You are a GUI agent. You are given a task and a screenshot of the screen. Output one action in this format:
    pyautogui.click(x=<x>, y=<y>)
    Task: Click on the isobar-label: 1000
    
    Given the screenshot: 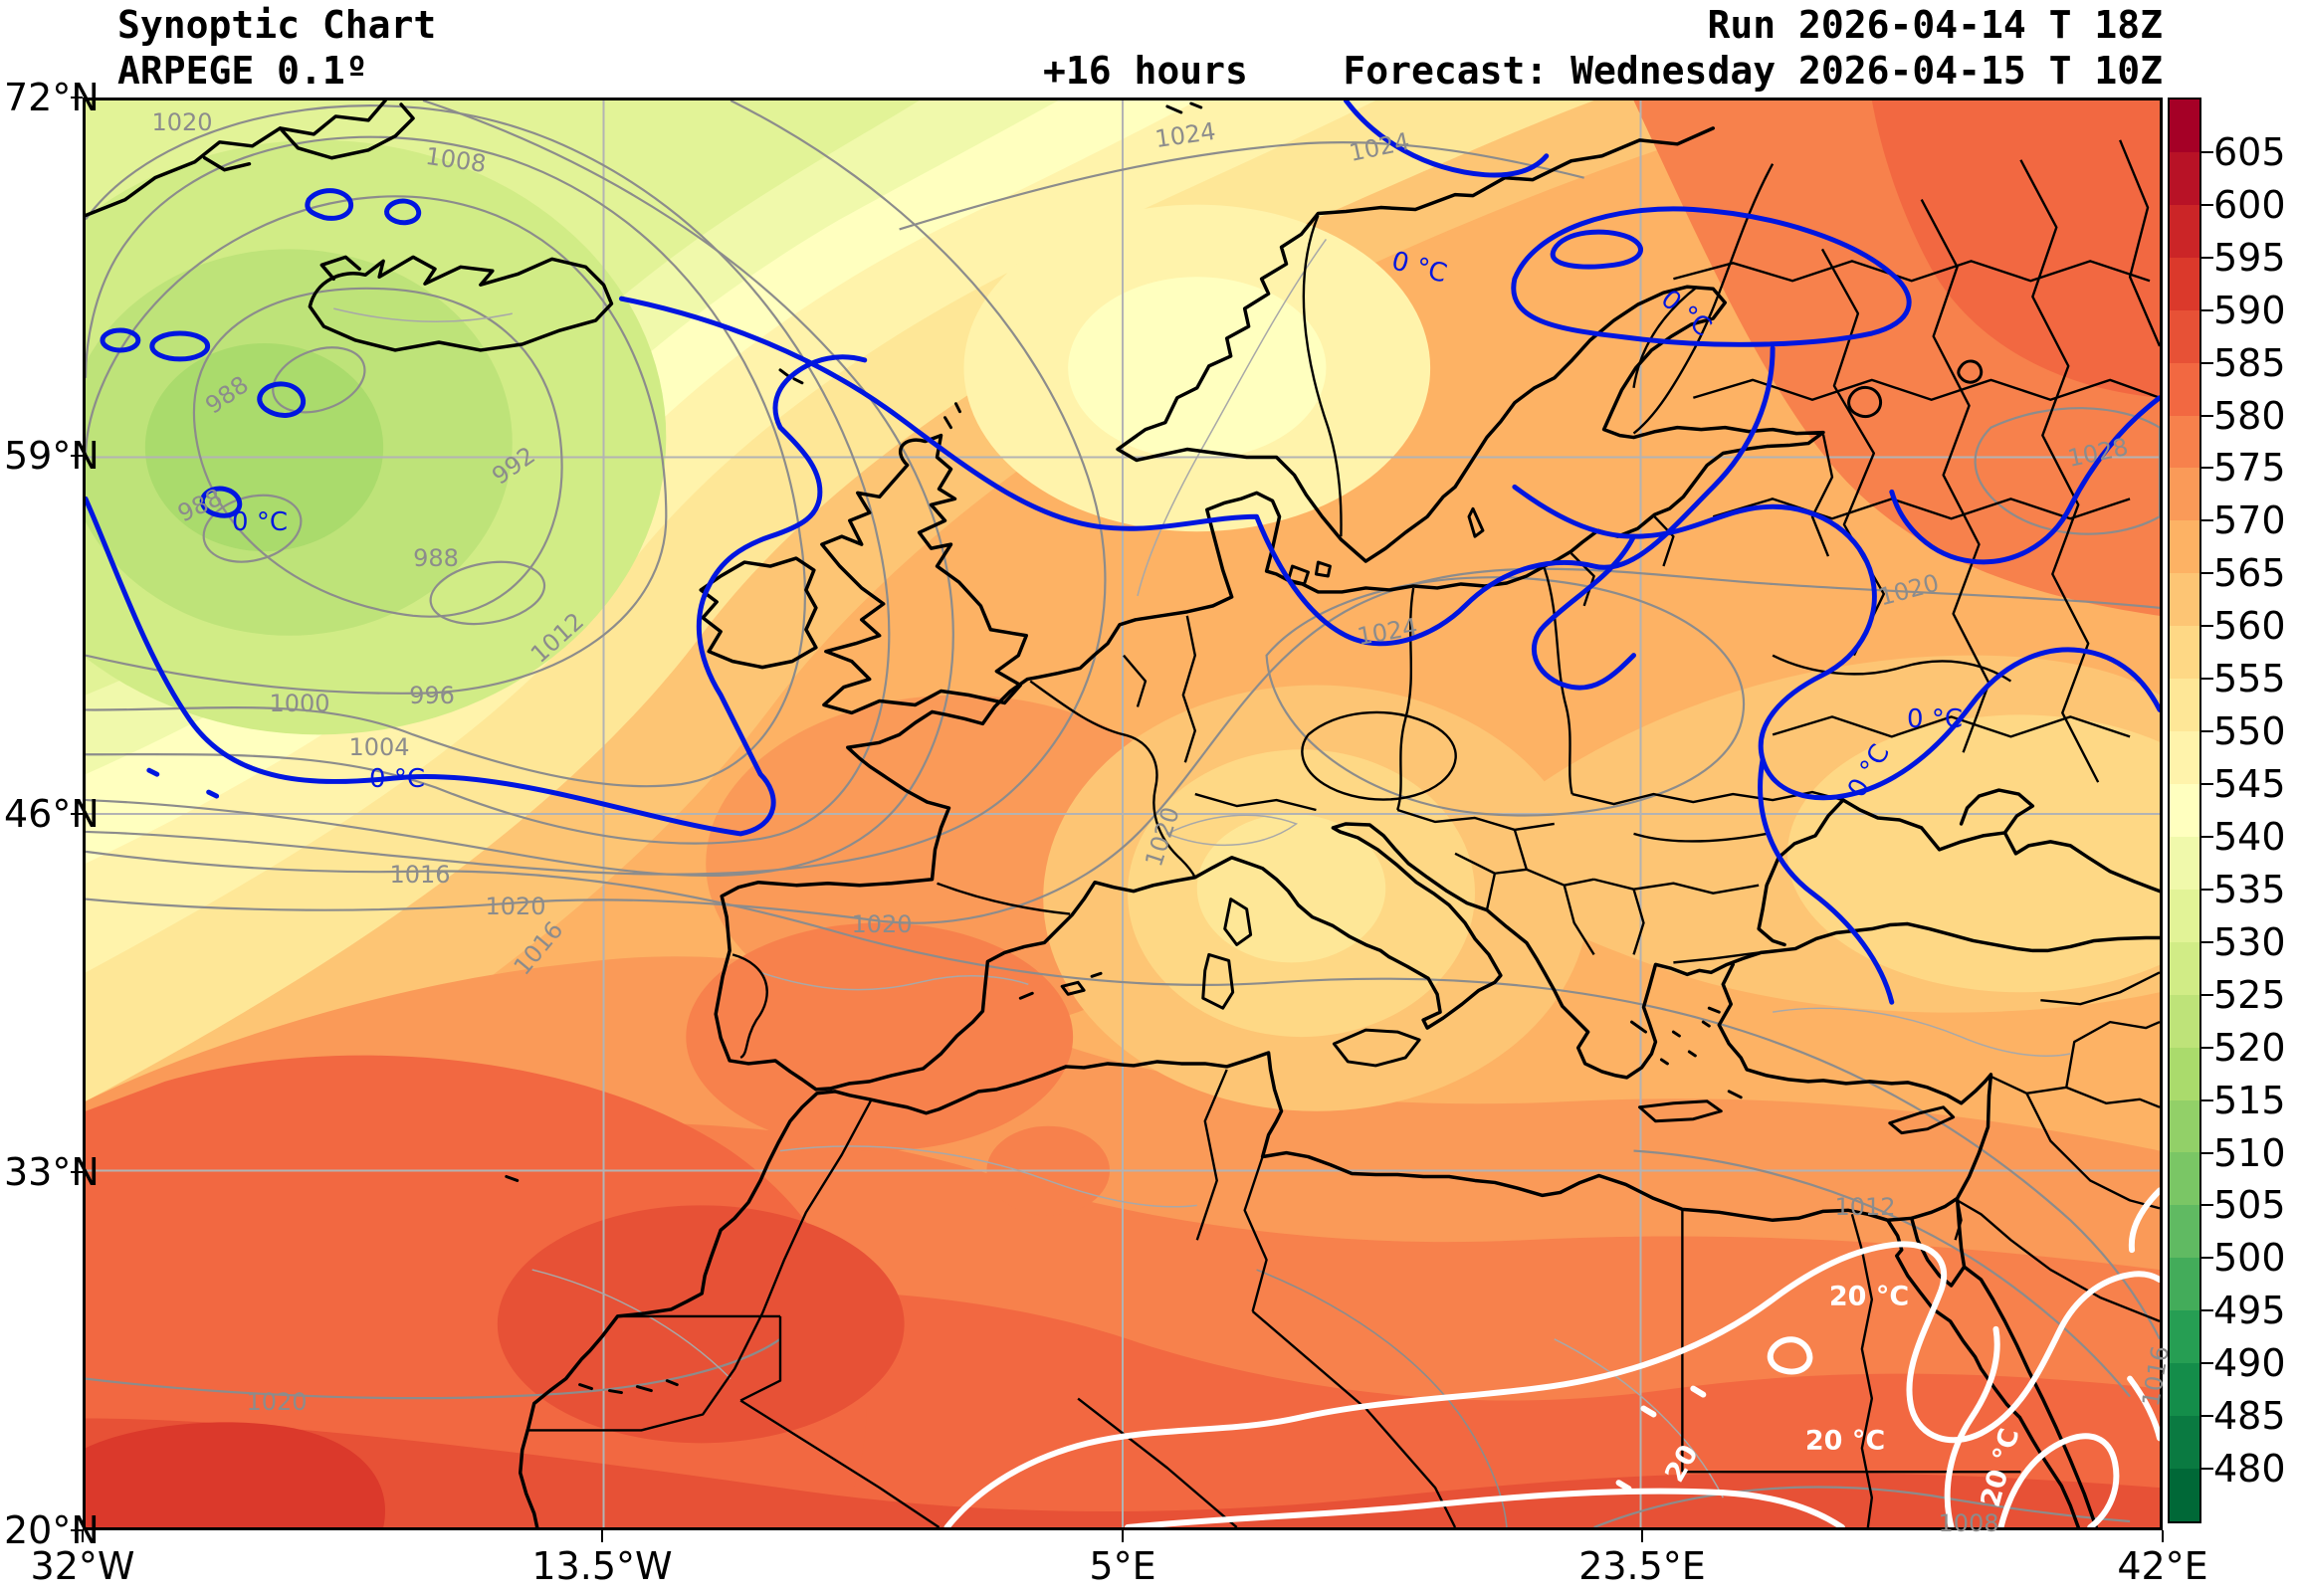 What is the action you would take?
    pyautogui.click(x=299, y=703)
    